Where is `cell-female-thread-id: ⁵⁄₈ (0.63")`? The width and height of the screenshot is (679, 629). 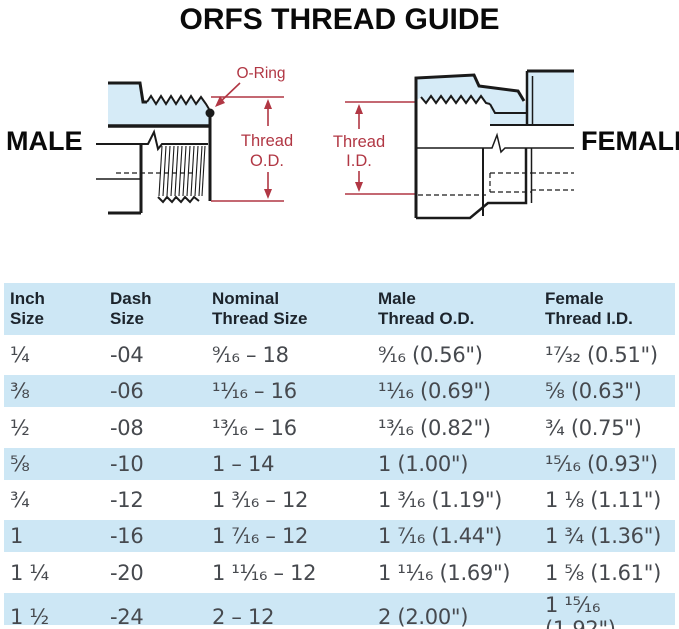
cell-female-thread-id: ⁵⁄₈ (0.63") is located at coordinates (593, 391).